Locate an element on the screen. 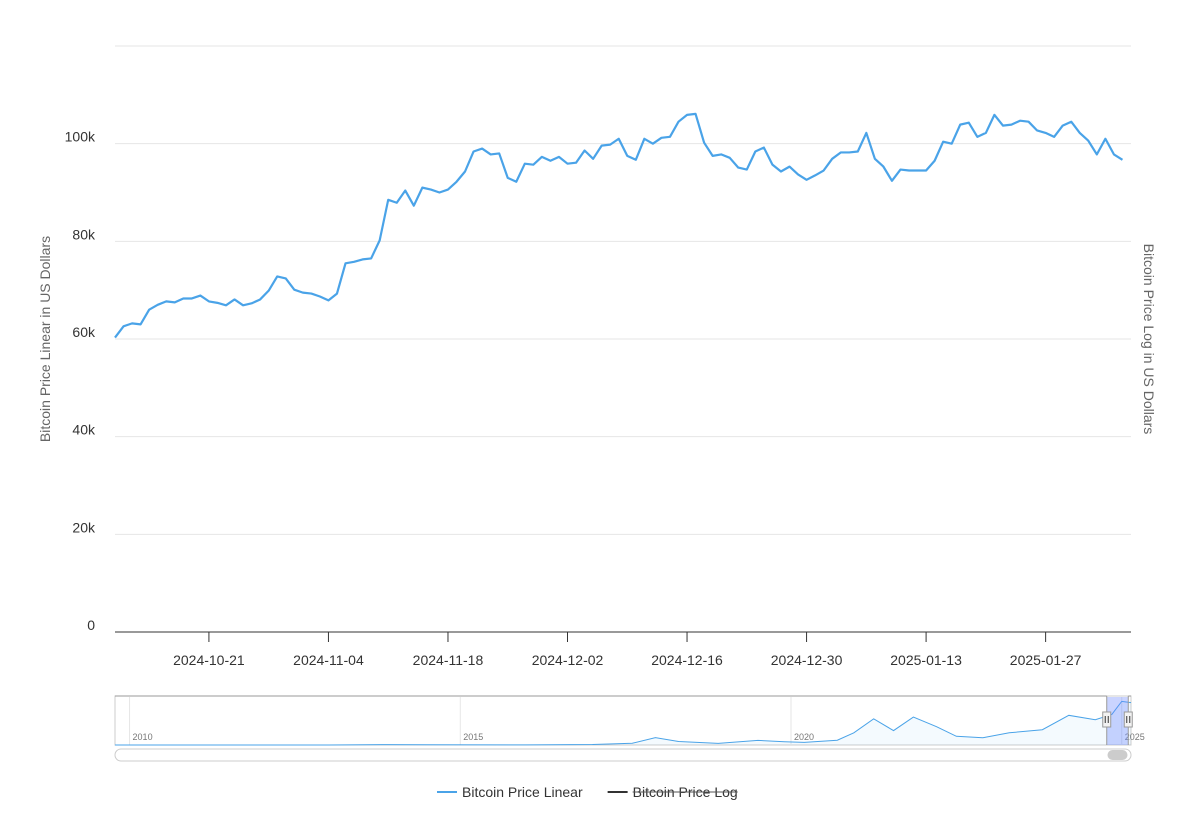 This screenshot has width=1200, height=813. y2-axis-title: Bitcoin Price Log in US Dollars is located at coordinates (1149, 339).